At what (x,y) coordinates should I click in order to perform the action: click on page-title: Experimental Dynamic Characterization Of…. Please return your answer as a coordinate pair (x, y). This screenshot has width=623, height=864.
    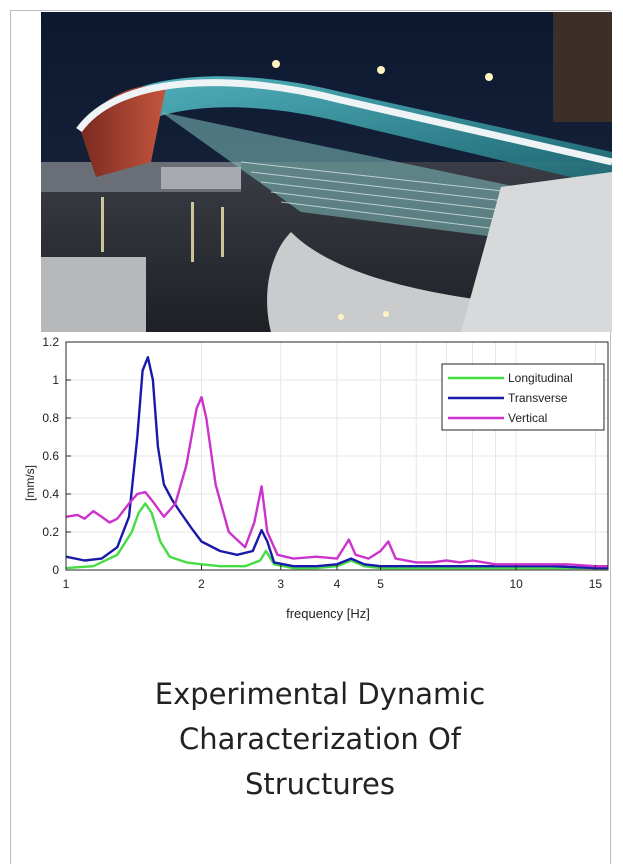
    Looking at the image, I should click on (320, 739).